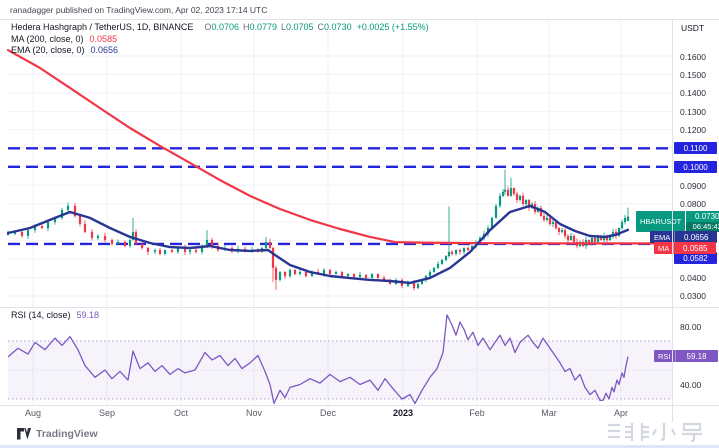  Describe the element at coordinates (359, 405) in the screenshot. I see `time-axis-divider` at that location.